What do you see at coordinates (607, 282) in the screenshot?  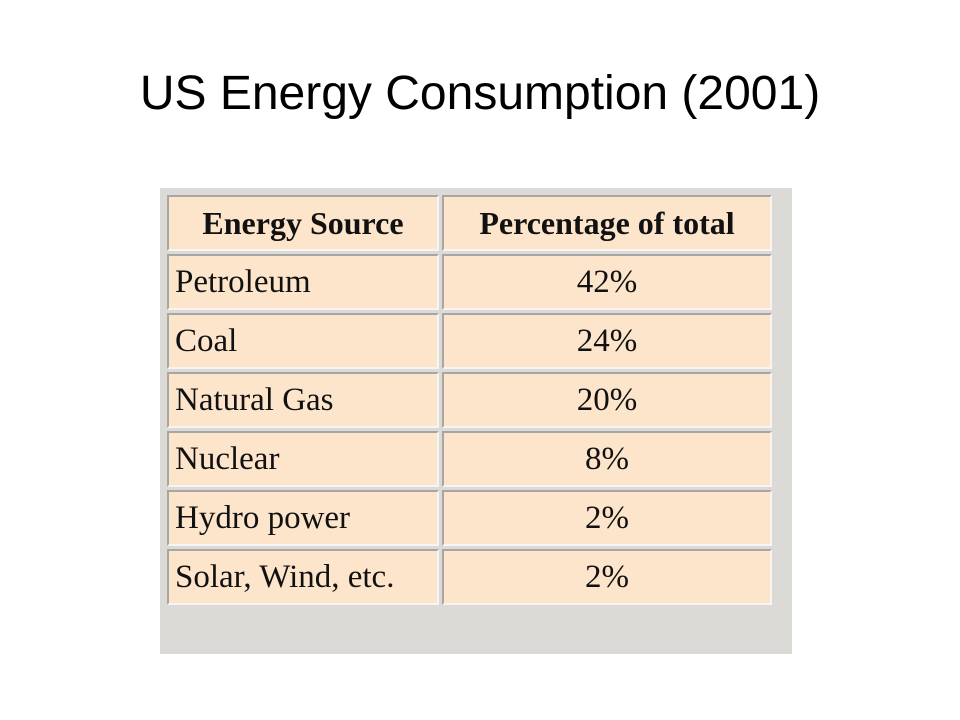 I see `percentage-cell: 42%` at bounding box center [607, 282].